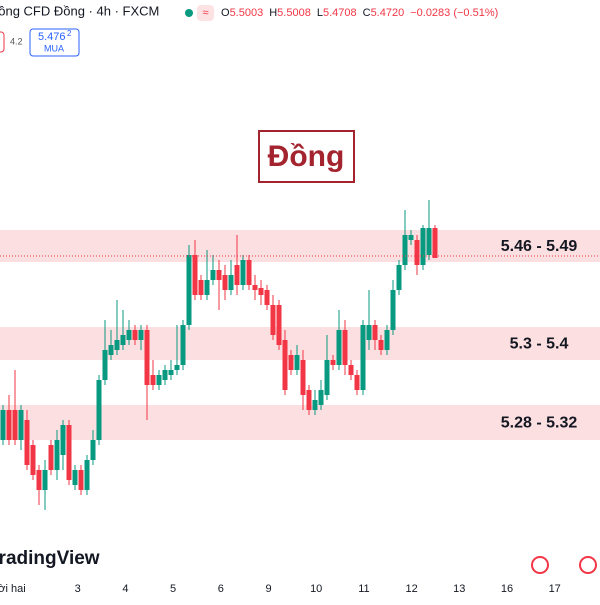  What do you see at coordinates (225, 13) in the screenshot?
I see `ohlc-label: O` at bounding box center [225, 13].